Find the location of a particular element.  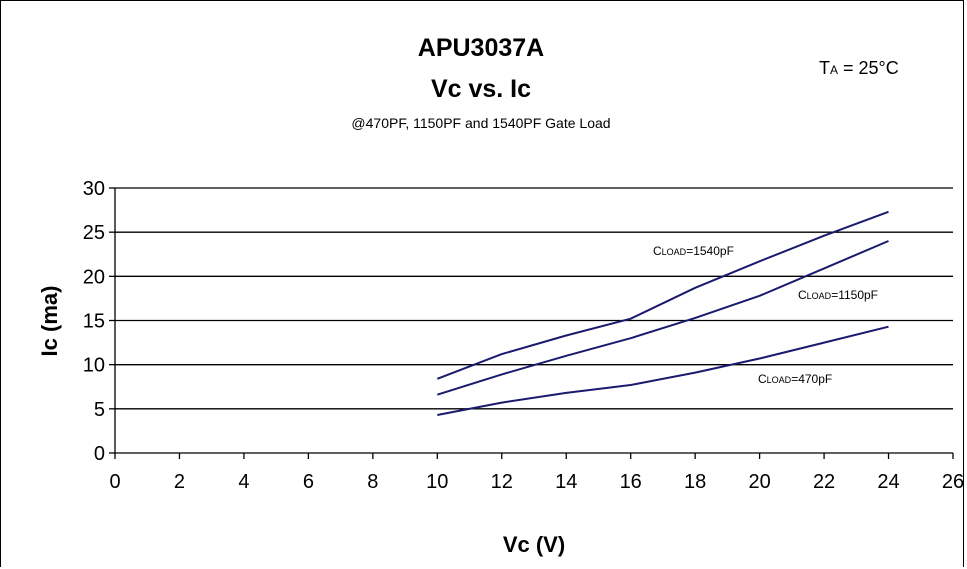

series-line-1150pf is located at coordinates (662, 318).